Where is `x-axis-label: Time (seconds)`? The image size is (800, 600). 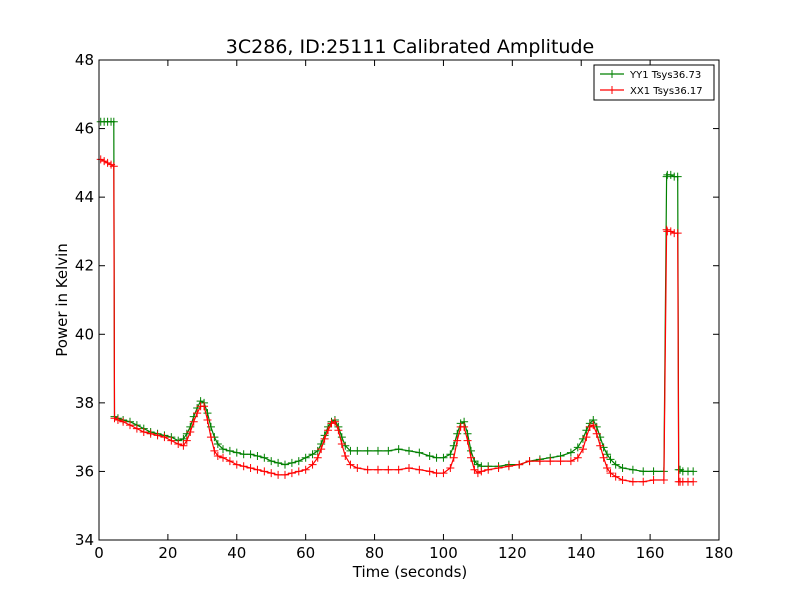
x-axis-label: Time (seconds) is located at coordinates (410, 572).